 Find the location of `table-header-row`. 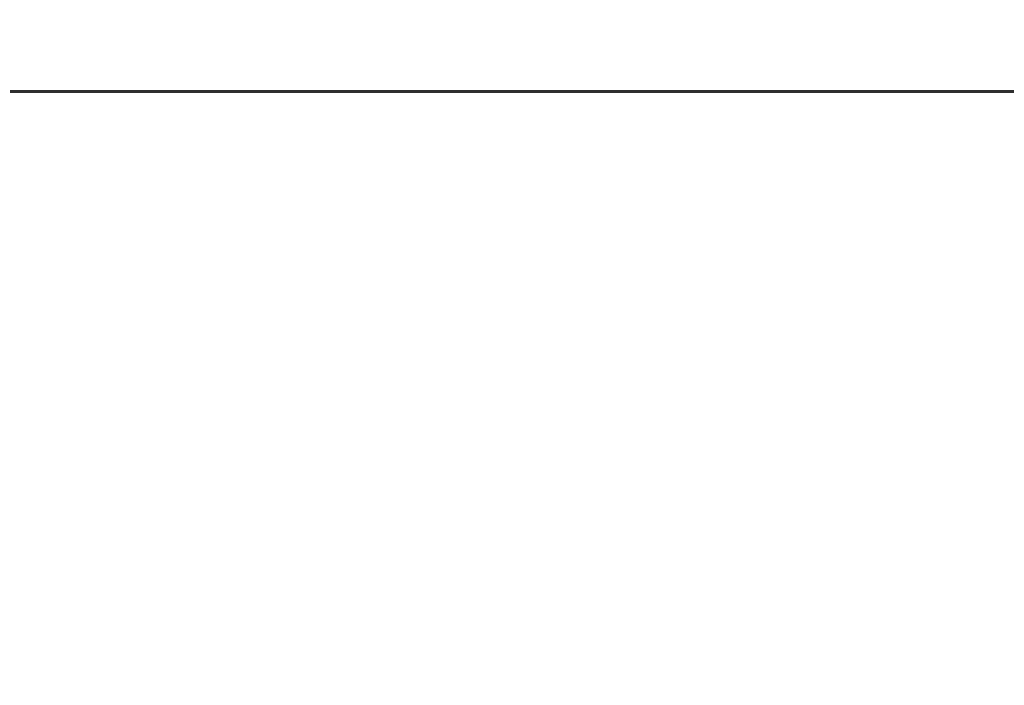

table-header-row is located at coordinates (512, 67).